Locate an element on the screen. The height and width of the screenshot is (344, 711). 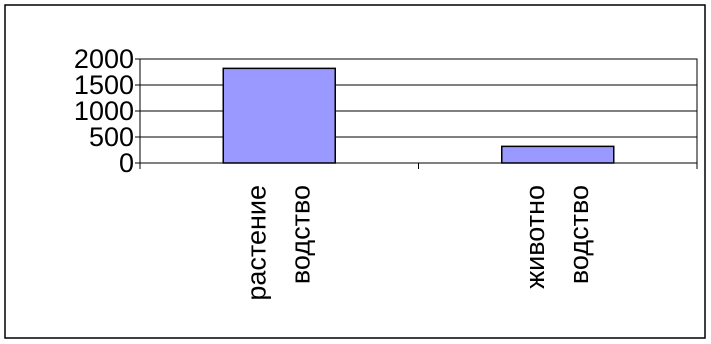
y-tick-label: 0 is located at coordinates (126, 163).